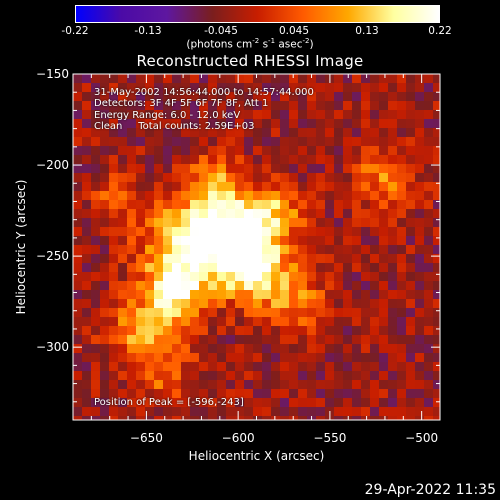 This screenshot has width=500, height=500. What do you see at coordinates (167, 115) in the screenshot?
I see `info-line: Energy Range: 6.0 - 12.0 keV` at bounding box center [167, 115].